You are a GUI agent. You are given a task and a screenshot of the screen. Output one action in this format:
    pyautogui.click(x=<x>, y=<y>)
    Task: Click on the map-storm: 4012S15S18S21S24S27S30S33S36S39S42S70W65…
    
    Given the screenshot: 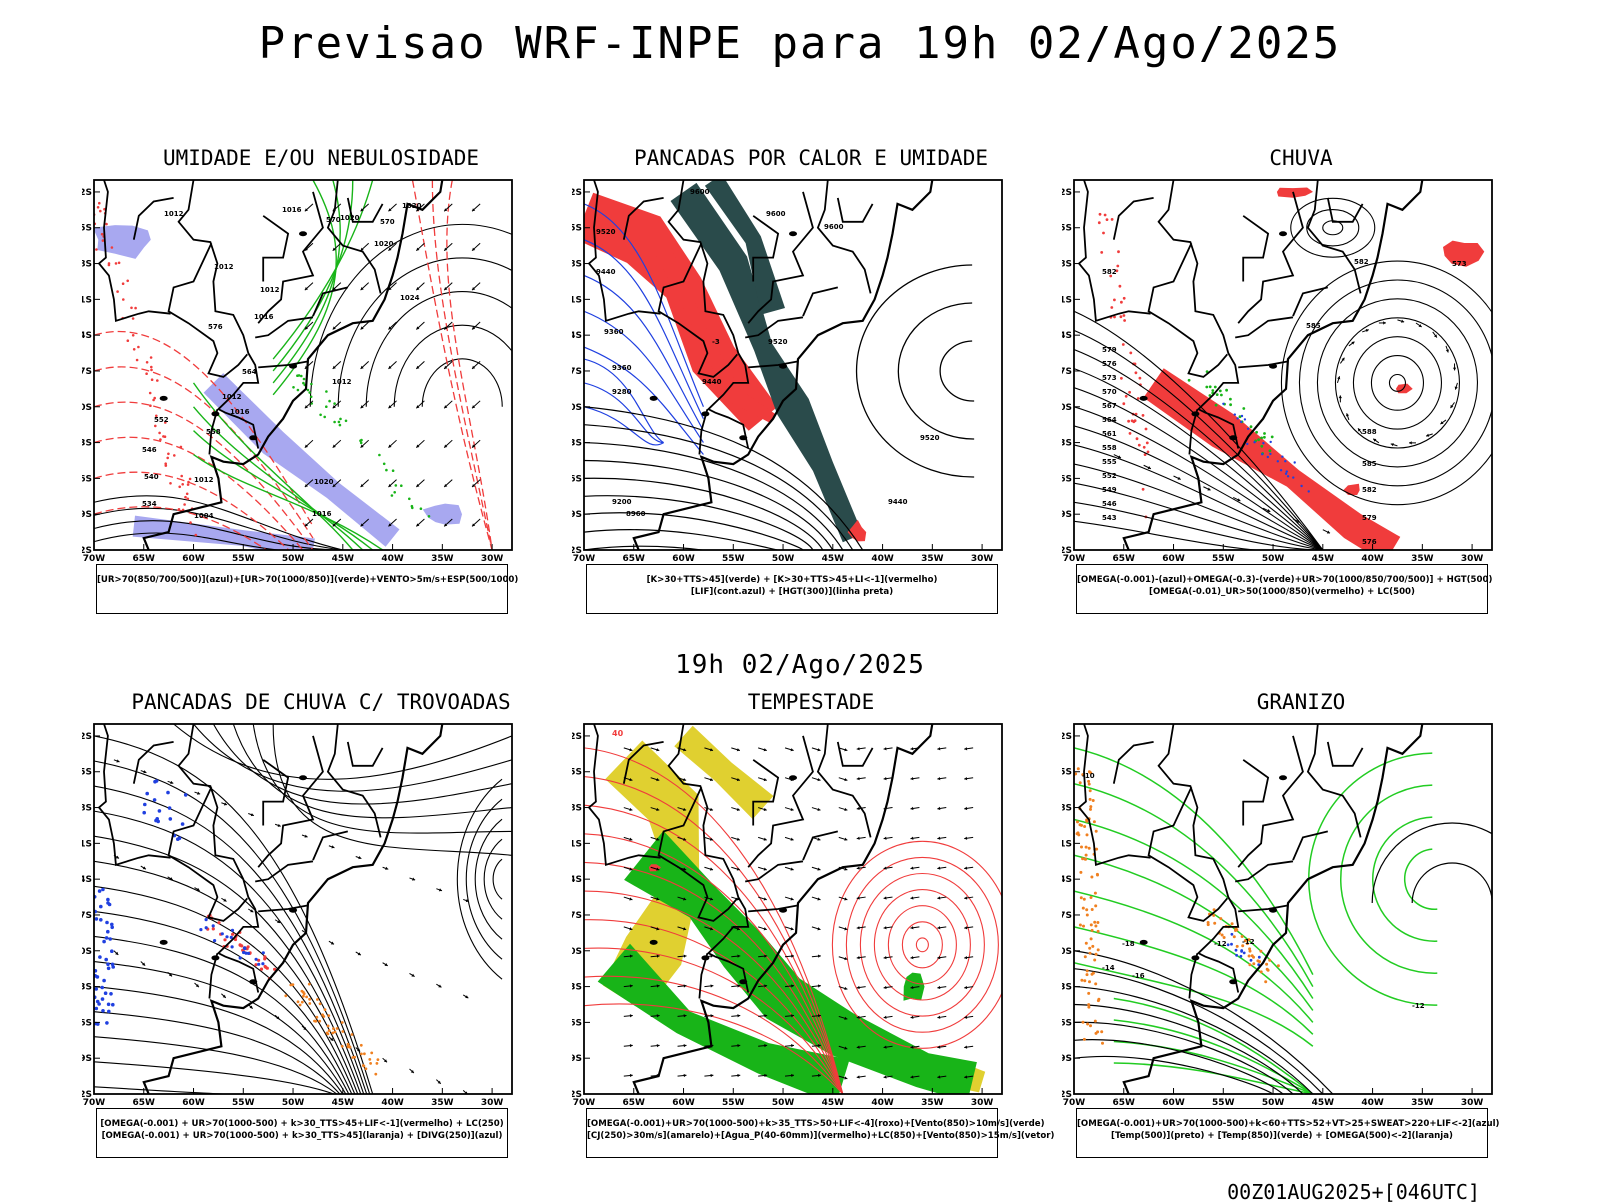 What is the action you would take?
    pyautogui.click(x=790, y=914)
    